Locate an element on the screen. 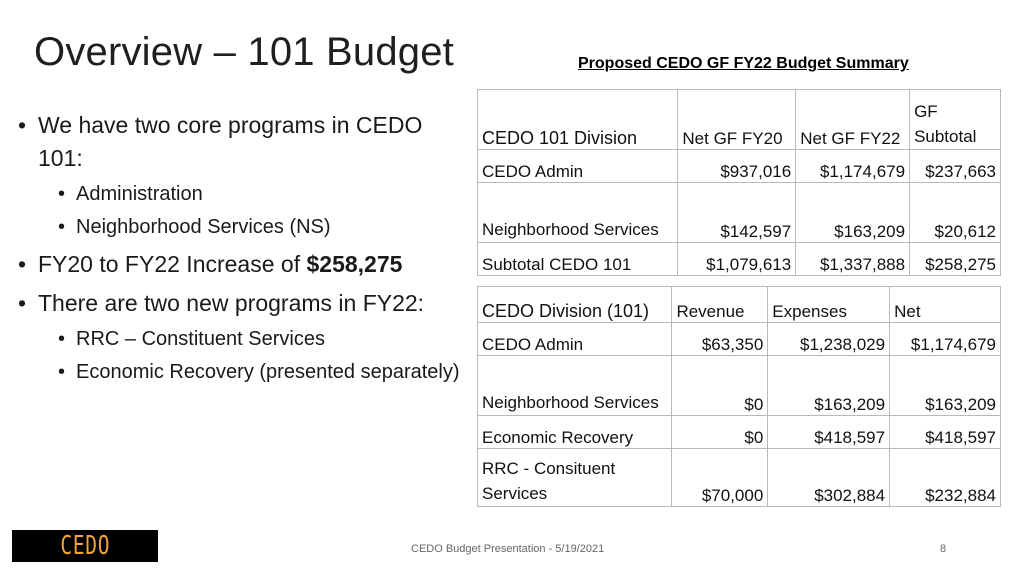  table-header-row: CEDO Division (101) Revenue Expenses Net is located at coordinates (738, 304).